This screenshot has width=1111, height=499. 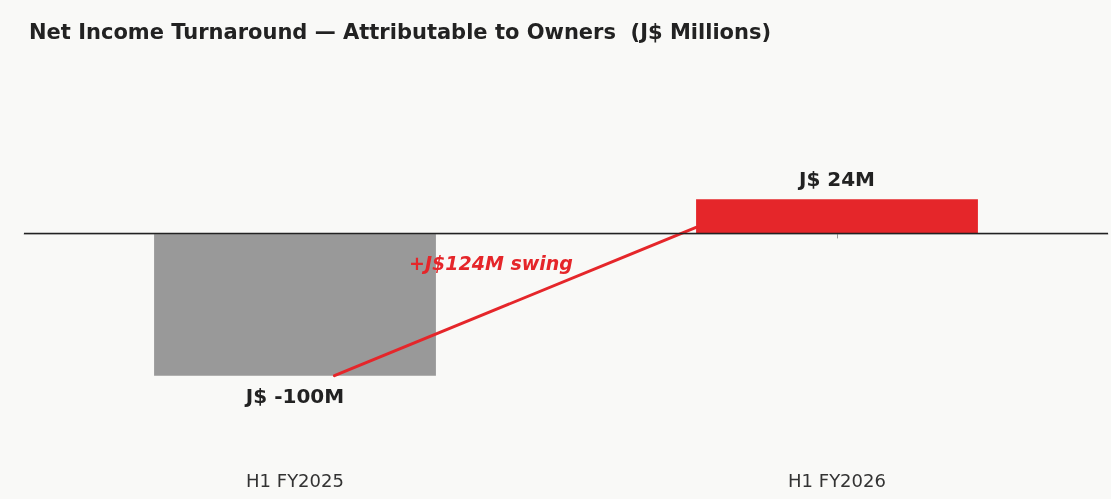 What do you see at coordinates (836, 179) in the screenshot?
I see `data-label: J$ 24M` at bounding box center [836, 179].